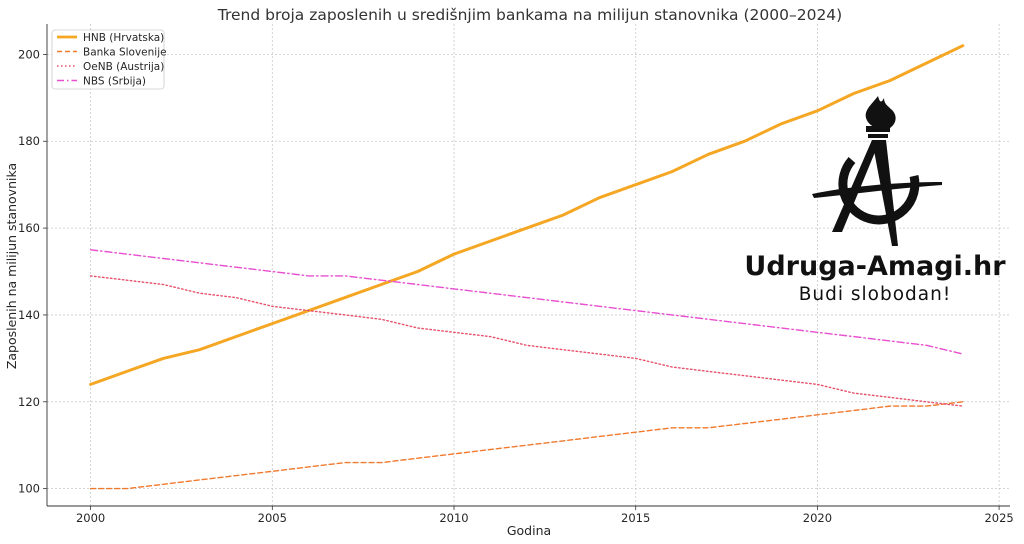 This screenshot has height=544, width=1024. What do you see at coordinates (817, 518) in the screenshot?
I see `x-tick-label: 2020` at bounding box center [817, 518].